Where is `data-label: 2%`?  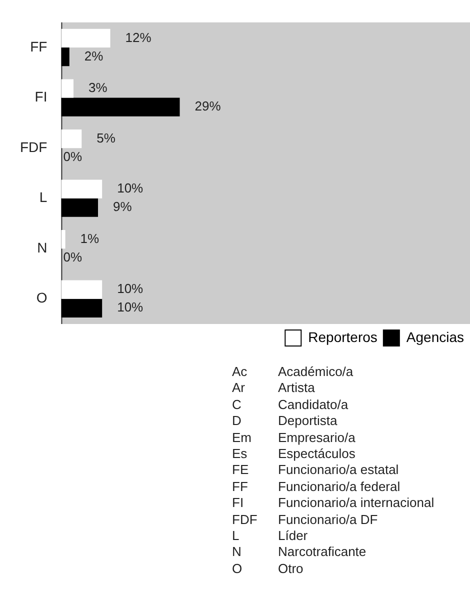 data-label: 2% is located at coordinates (94, 56).